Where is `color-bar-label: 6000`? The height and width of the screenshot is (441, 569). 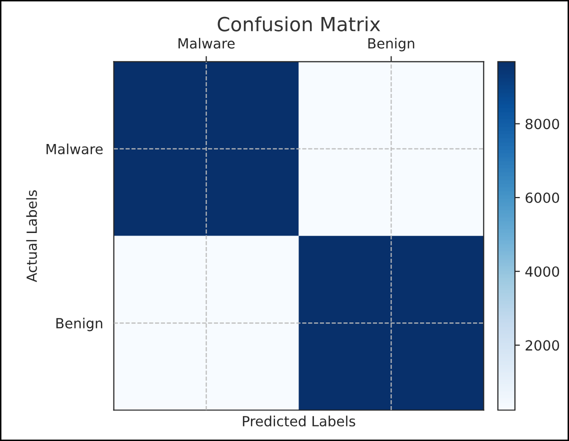
color-bar-label: 6000 is located at coordinates (543, 198).